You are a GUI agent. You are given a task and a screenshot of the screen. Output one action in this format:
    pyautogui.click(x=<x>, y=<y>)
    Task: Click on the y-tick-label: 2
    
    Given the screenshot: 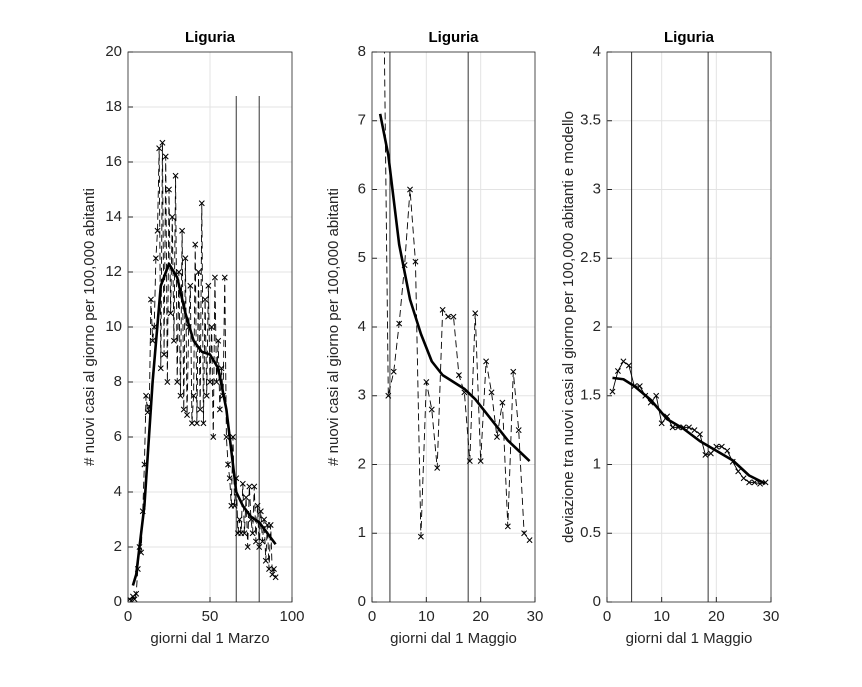 What is the action you would take?
    pyautogui.click(x=362, y=463)
    